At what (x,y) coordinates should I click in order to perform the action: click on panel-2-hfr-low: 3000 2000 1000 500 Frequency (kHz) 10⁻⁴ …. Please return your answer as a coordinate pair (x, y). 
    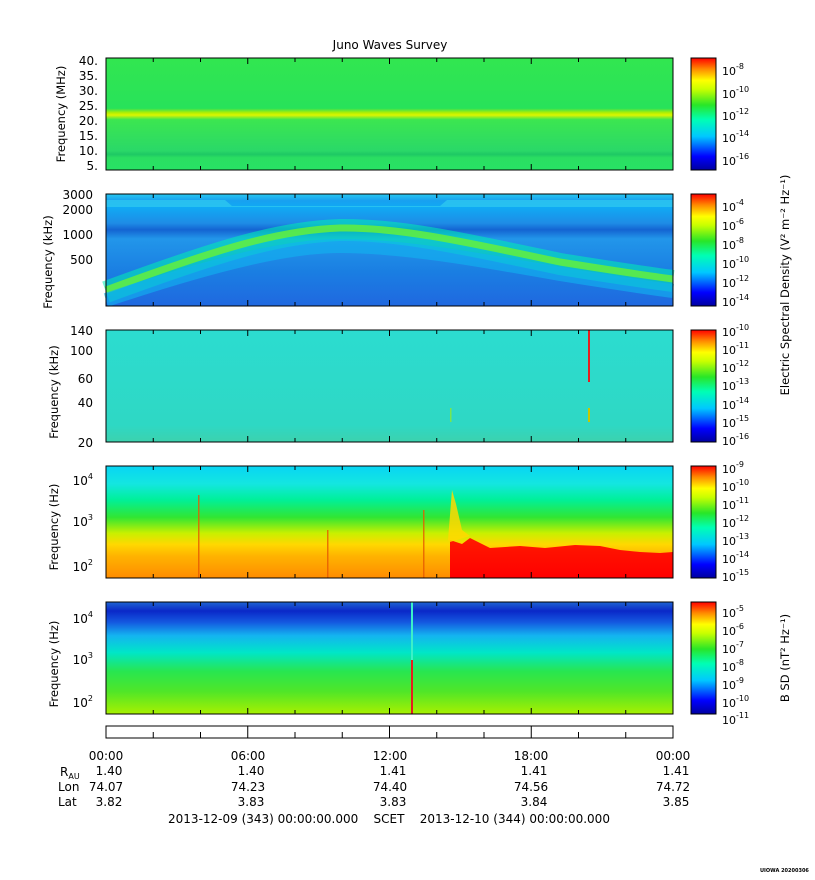
    Looking at the image, I should click on (395, 248).